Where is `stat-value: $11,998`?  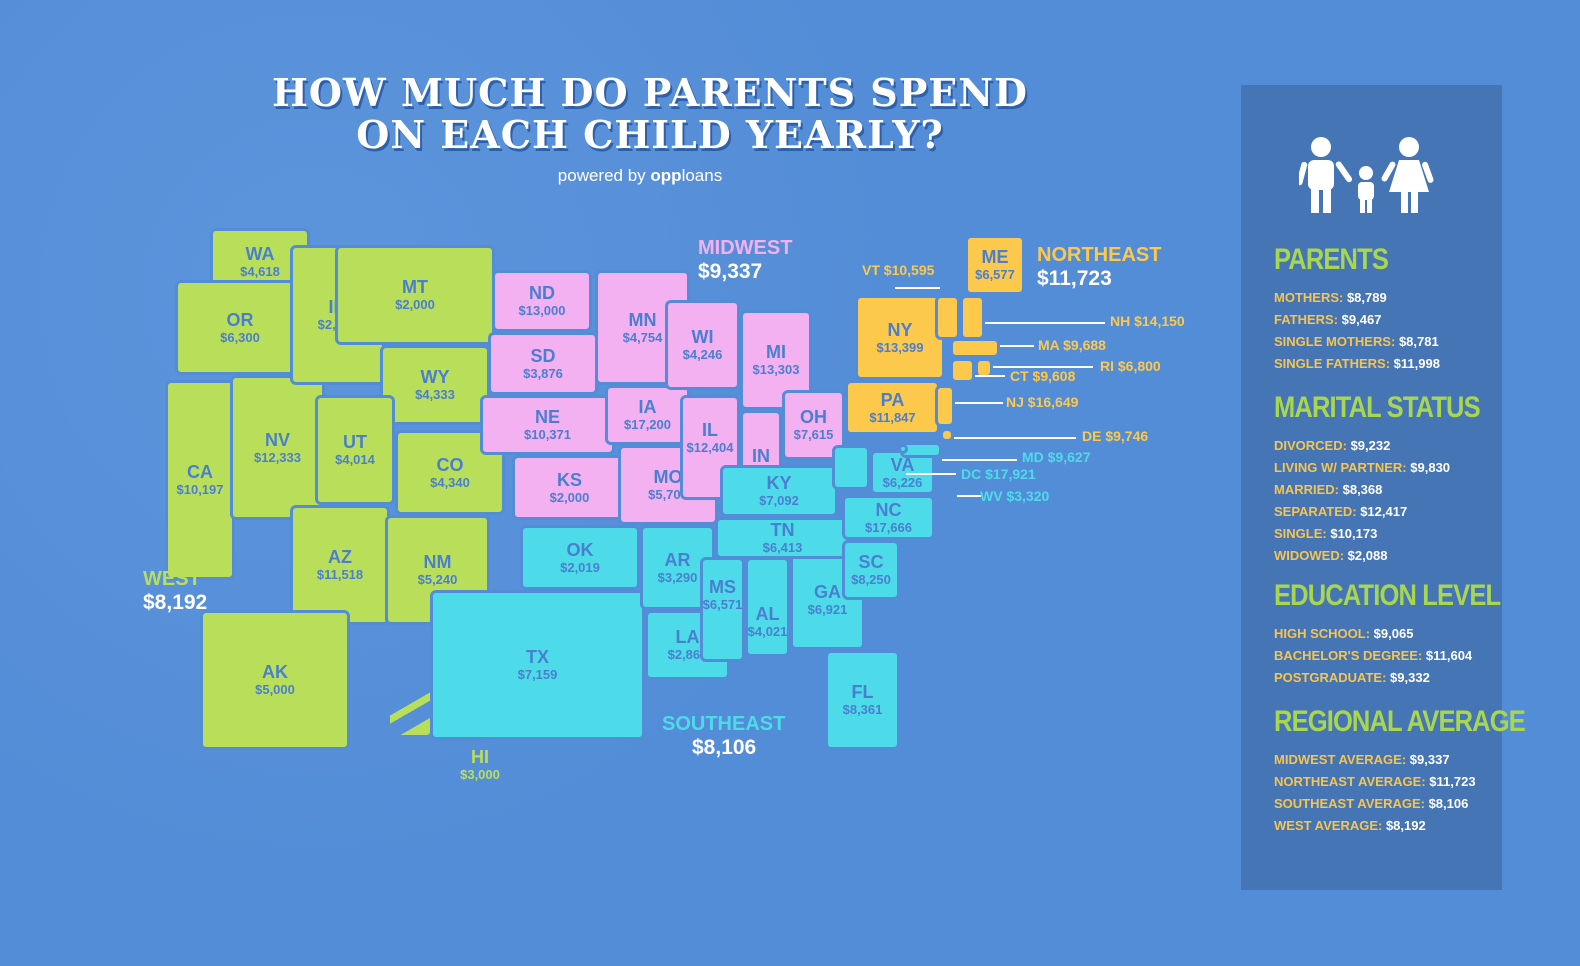
stat-value: $11,998 is located at coordinates (1416, 363).